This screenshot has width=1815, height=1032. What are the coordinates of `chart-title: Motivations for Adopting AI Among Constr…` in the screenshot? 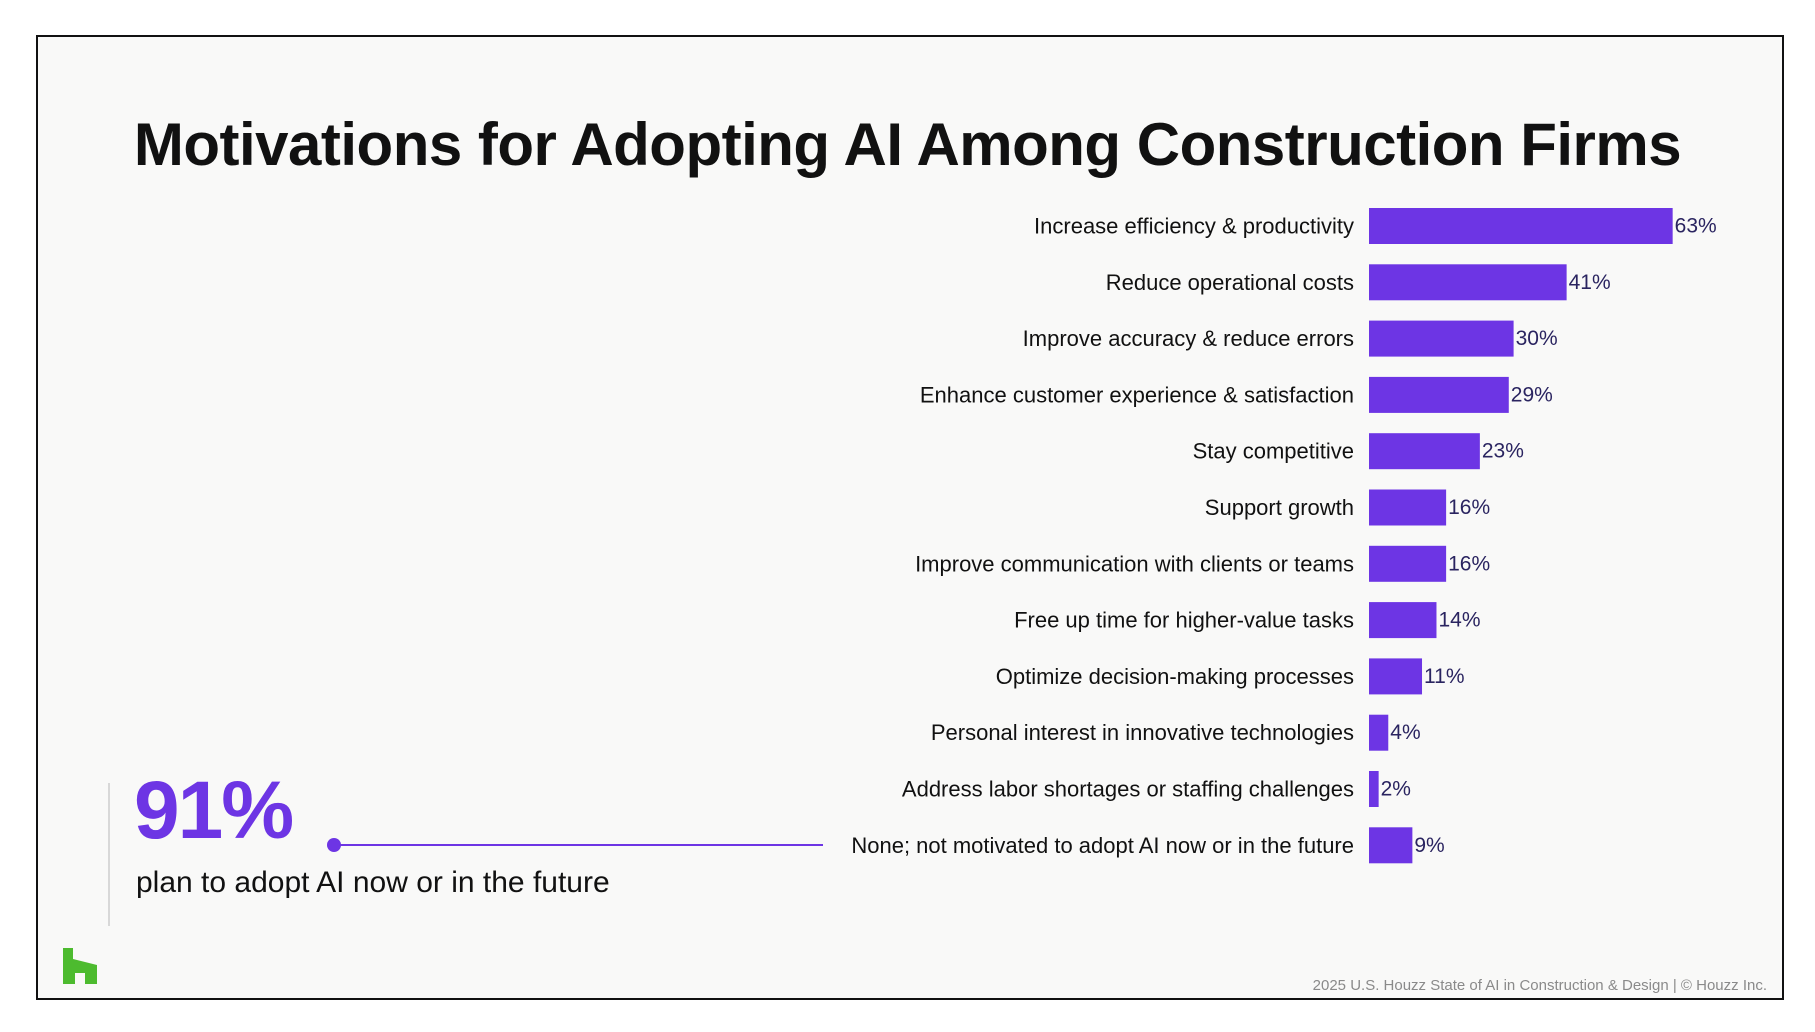 It's located at (907, 144).